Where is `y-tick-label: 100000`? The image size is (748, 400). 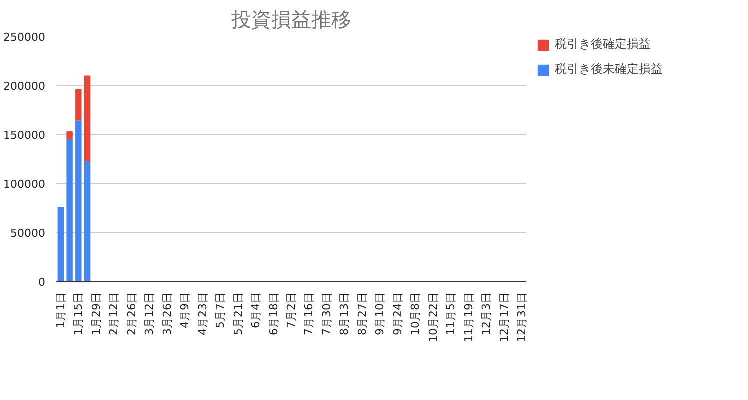 y-tick-label: 100000 is located at coordinates (25, 184).